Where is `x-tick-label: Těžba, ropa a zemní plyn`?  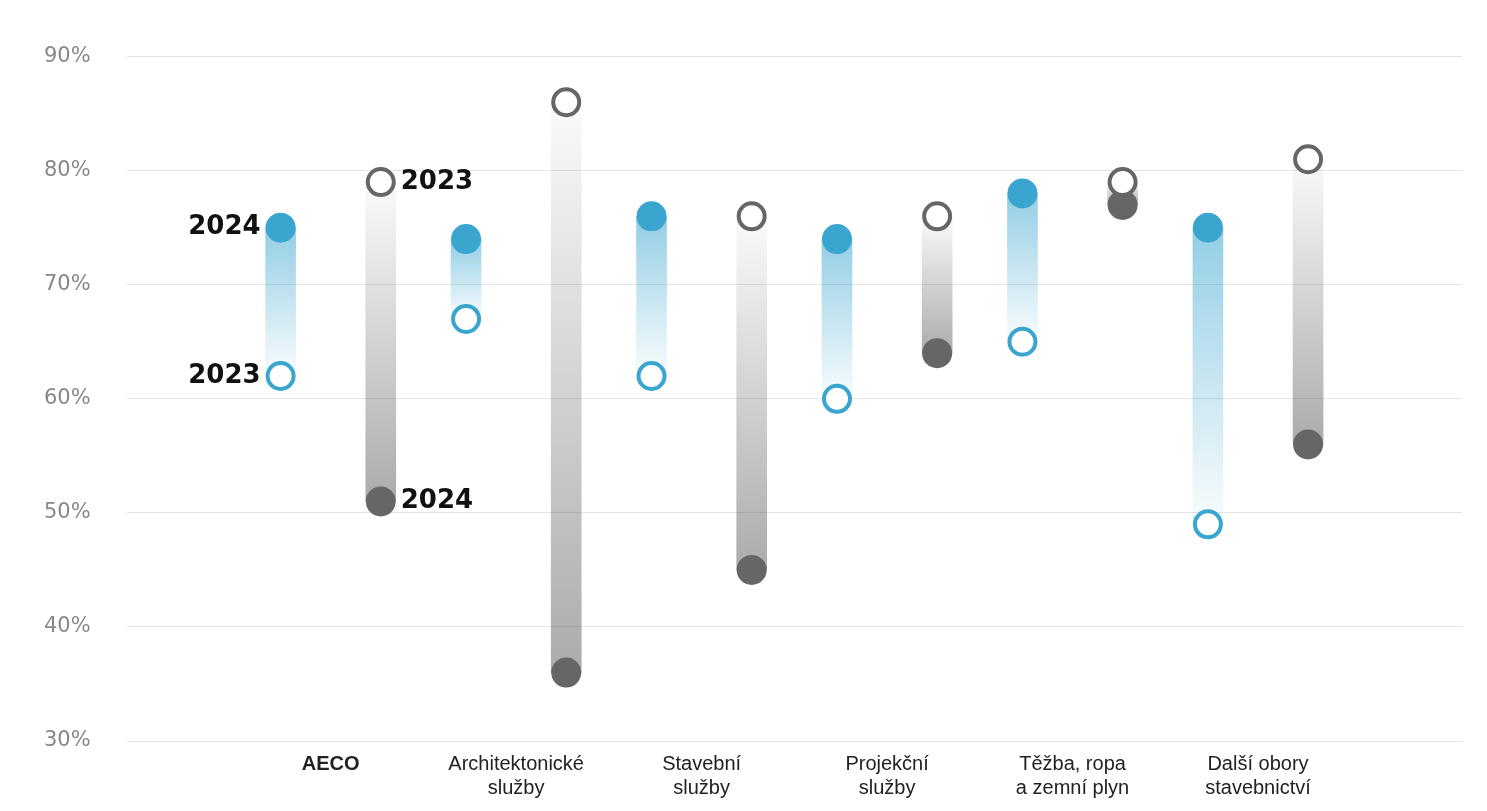 x-tick-label: Těžba, ropa a zemní plyn is located at coordinates (1072, 774).